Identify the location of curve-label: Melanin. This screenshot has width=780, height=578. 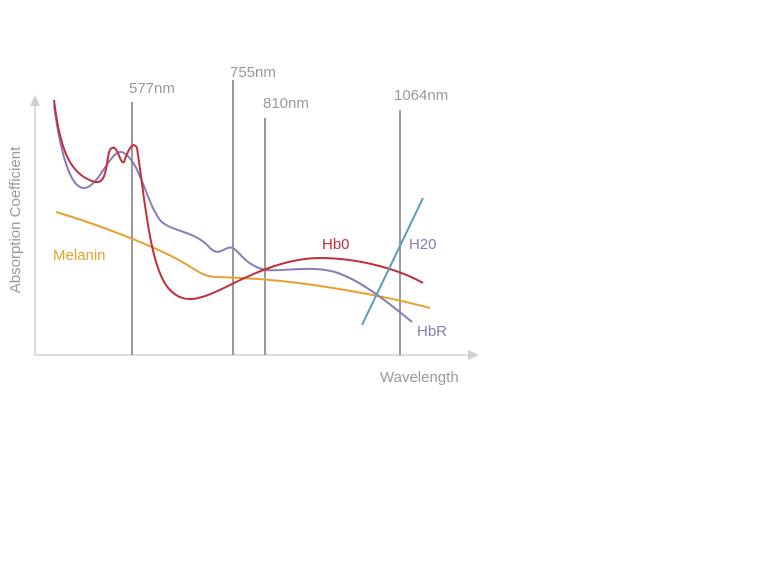
(79, 255).